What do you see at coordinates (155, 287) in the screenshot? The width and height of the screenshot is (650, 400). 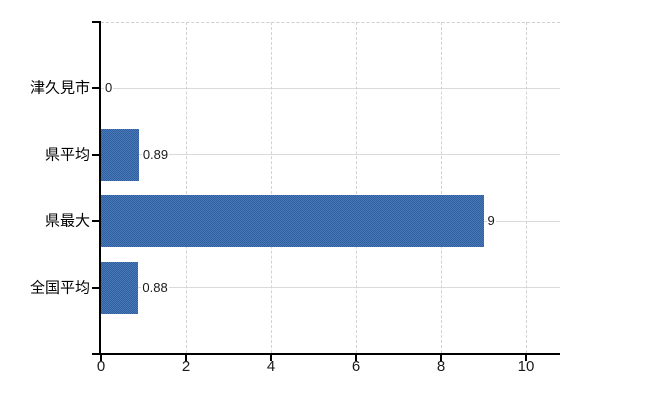 I see `bar-value-label: 0.88` at bounding box center [155, 287].